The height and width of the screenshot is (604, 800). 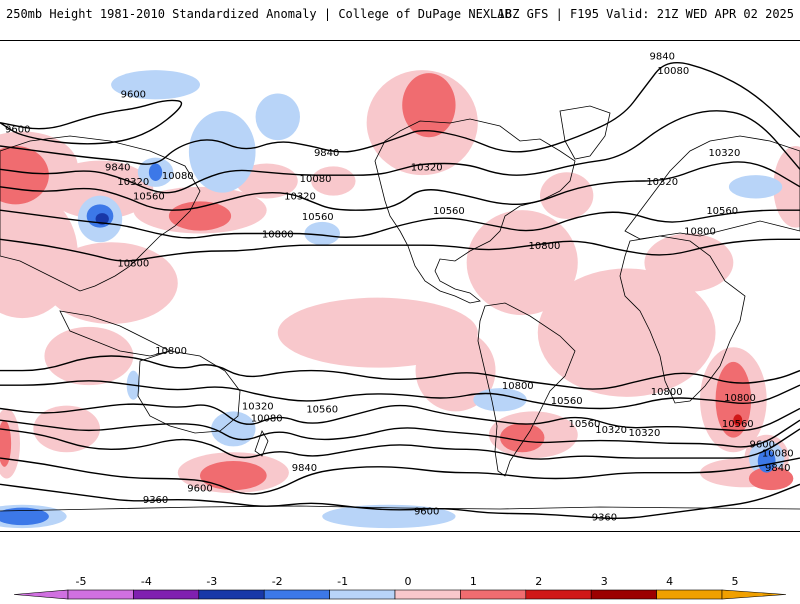 What do you see at coordinates (400, 586) in the screenshot?
I see `colorbar: -5 -4 -3 -2 -1 0 1 2 3 4 5` at bounding box center [400, 586].